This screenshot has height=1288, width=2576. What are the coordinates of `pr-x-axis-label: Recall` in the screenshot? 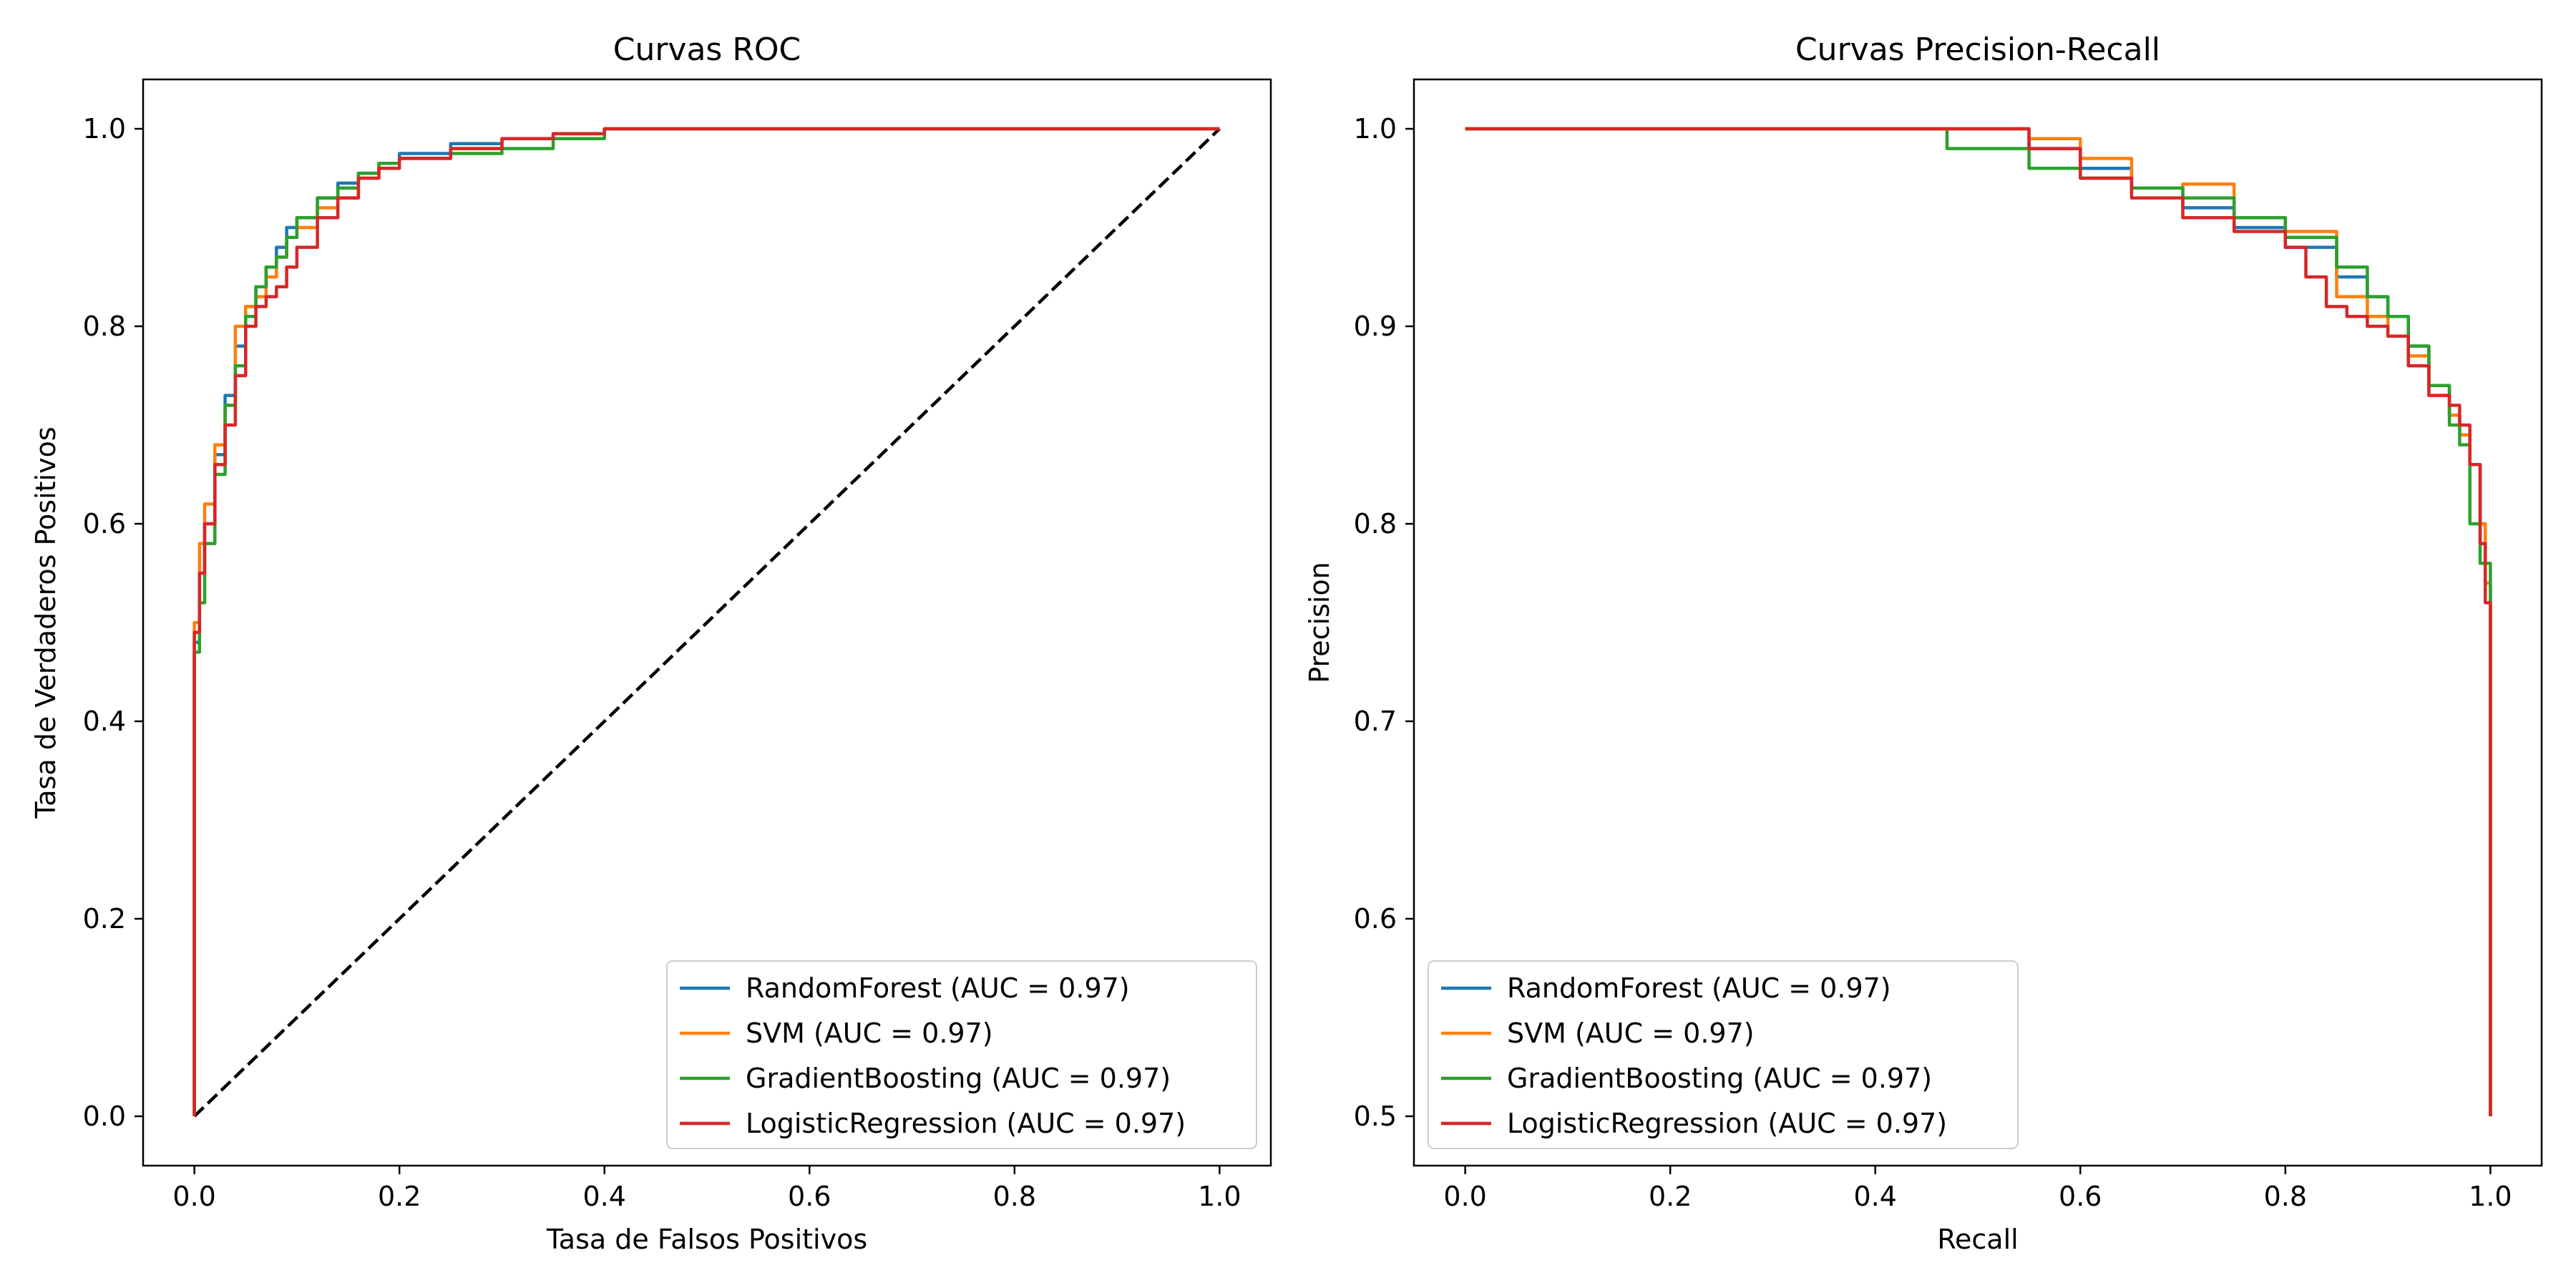 It's located at (1977, 1239).